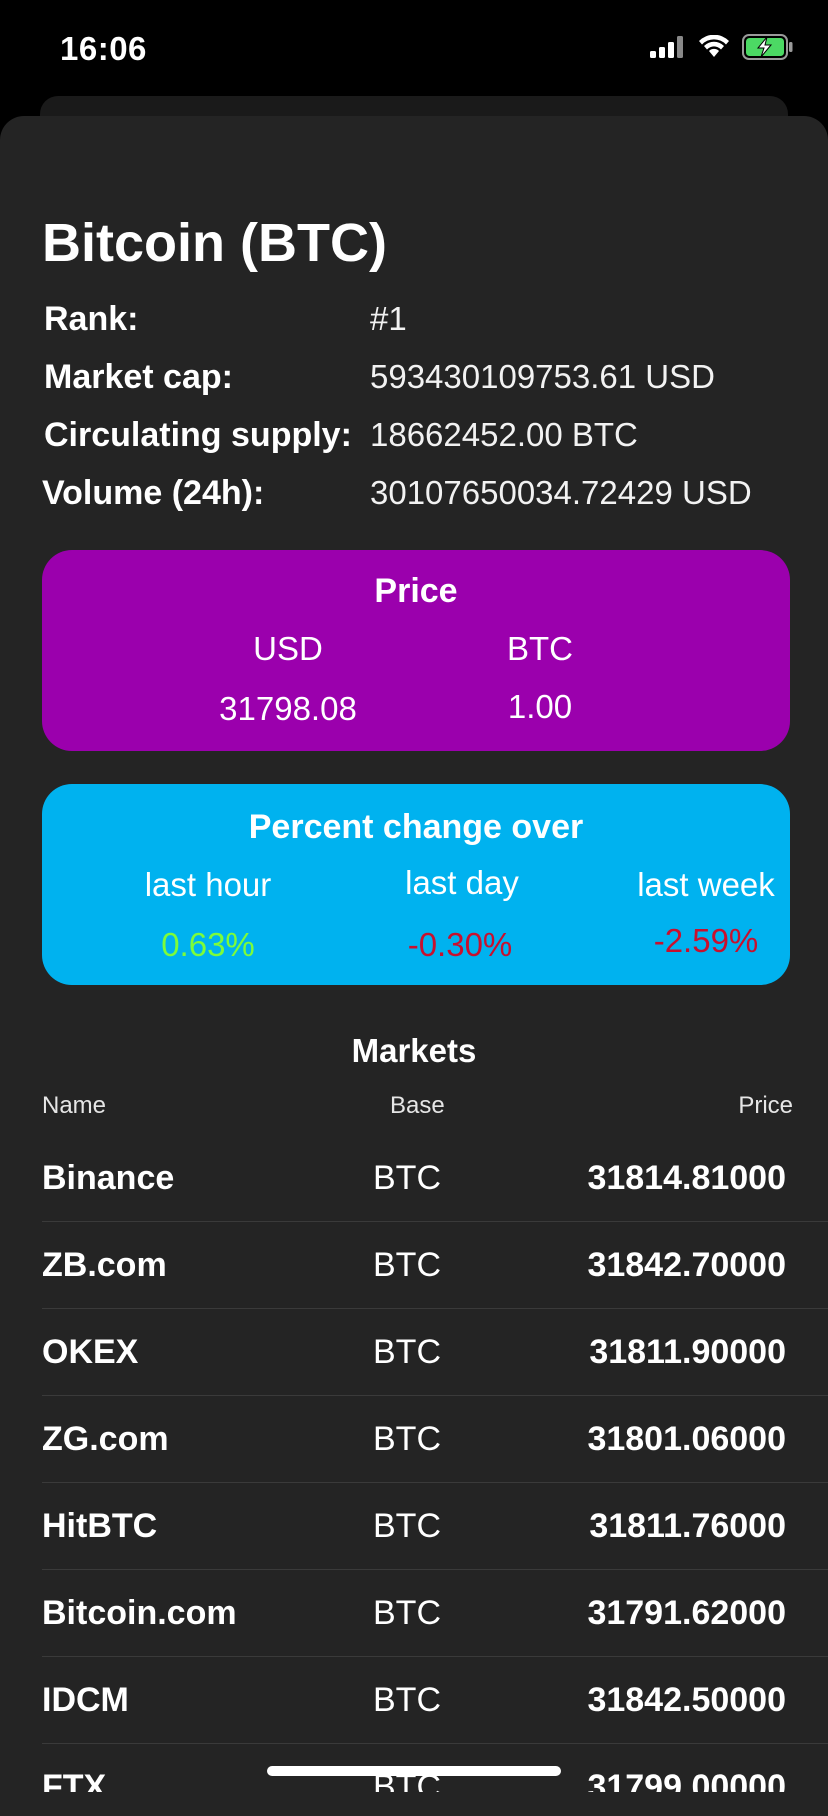 The image size is (828, 1816). I want to click on status-icons, so click(722, 47).